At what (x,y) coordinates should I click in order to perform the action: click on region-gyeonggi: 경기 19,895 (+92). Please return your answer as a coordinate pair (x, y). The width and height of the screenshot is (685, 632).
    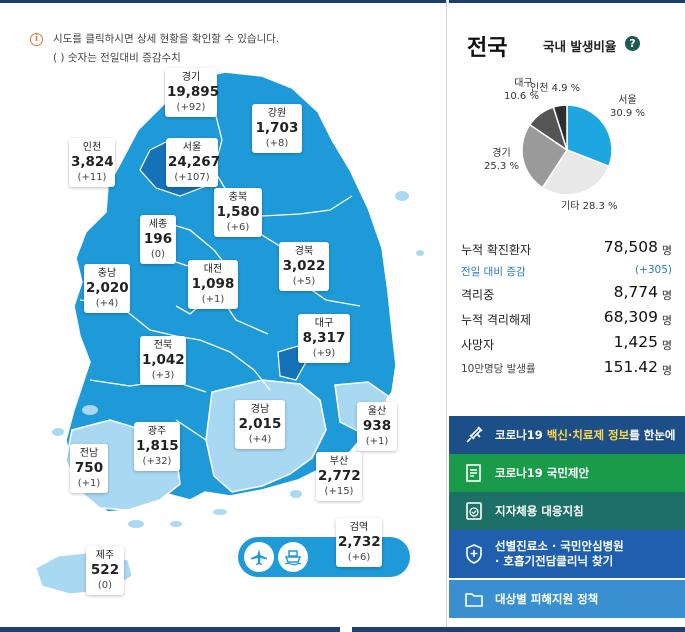
    Looking at the image, I should click on (192, 92).